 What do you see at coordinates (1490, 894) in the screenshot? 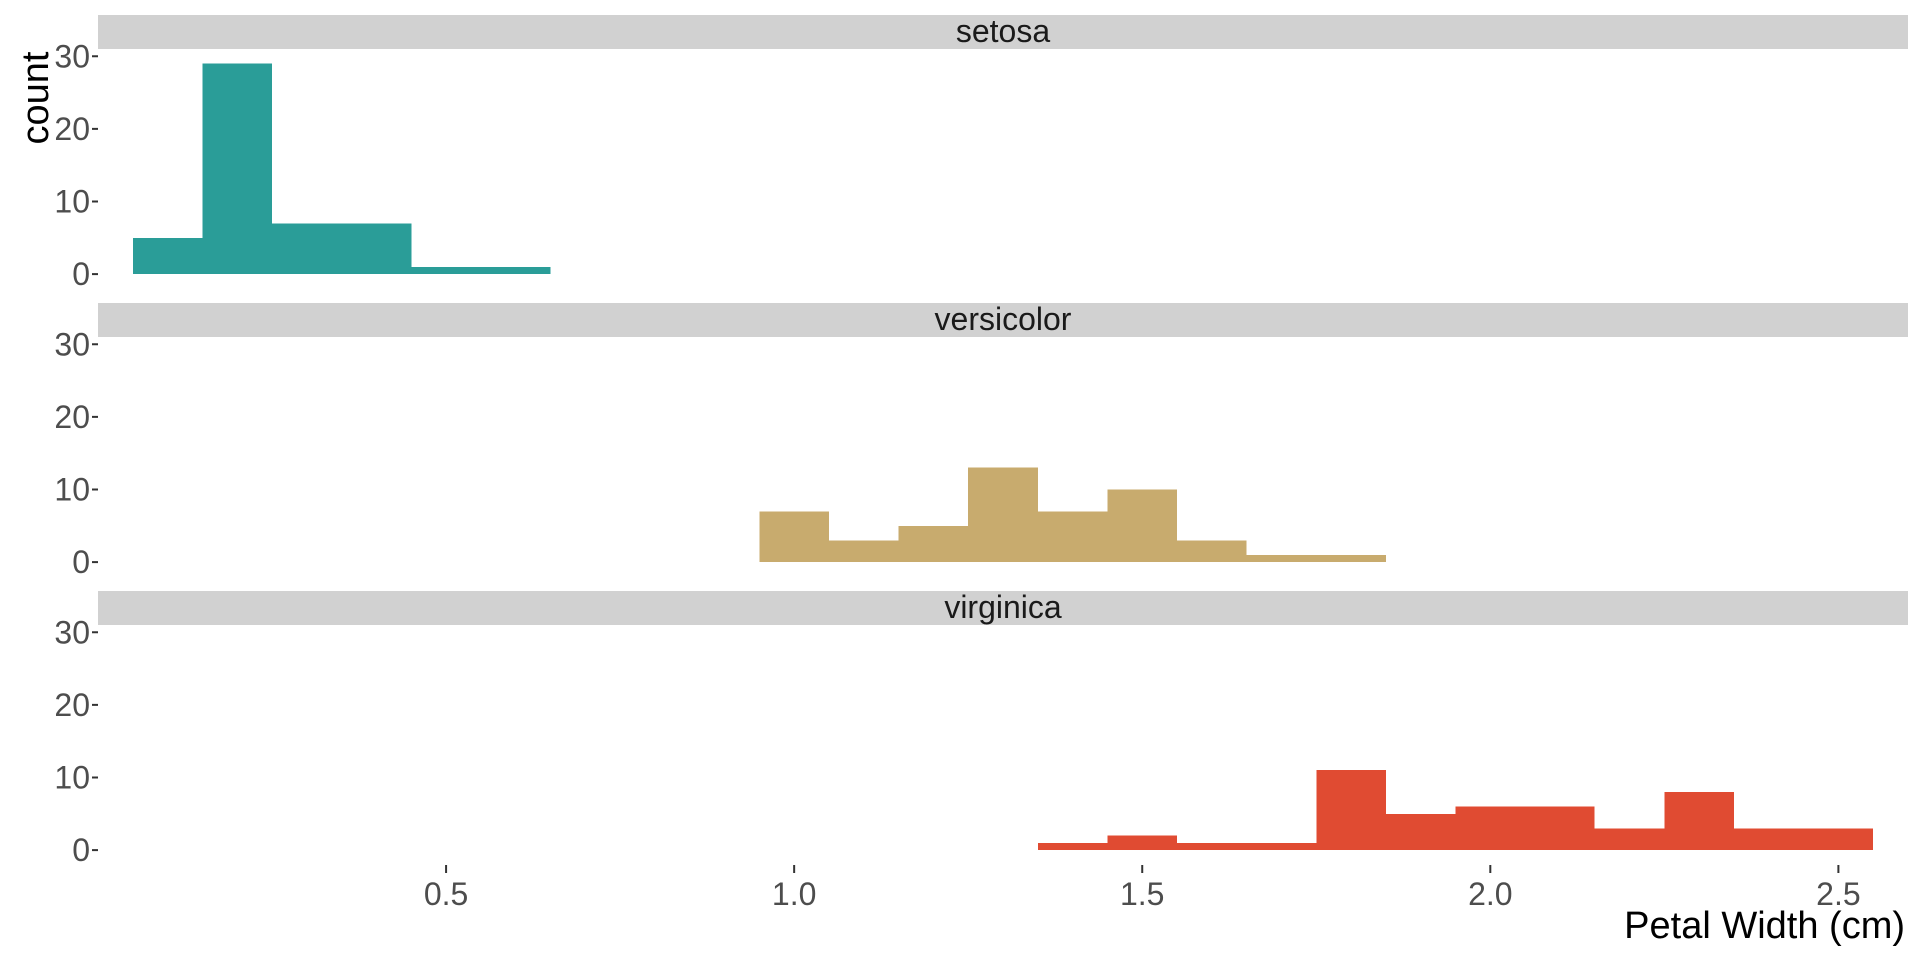
I see `x-tick-label: 2.0` at bounding box center [1490, 894].